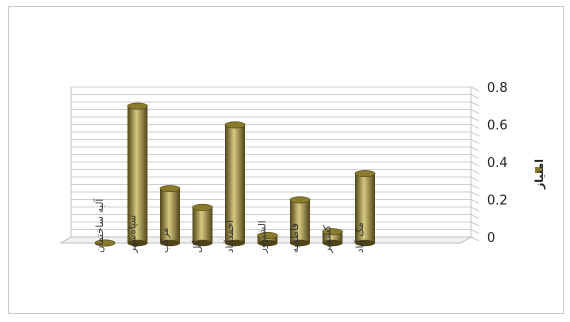 This screenshot has width=570, height=322. Describe the element at coordinates (538, 170) in the screenshot. I see `legend-swatch` at that location.